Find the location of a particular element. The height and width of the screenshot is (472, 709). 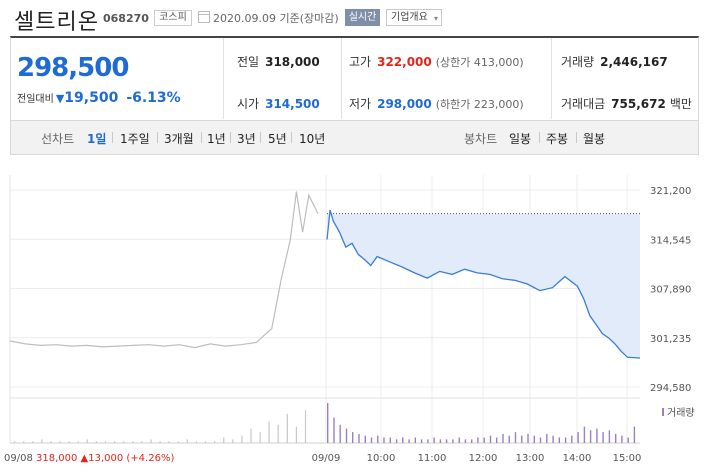

today-price-line is located at coordinates (483, 284).